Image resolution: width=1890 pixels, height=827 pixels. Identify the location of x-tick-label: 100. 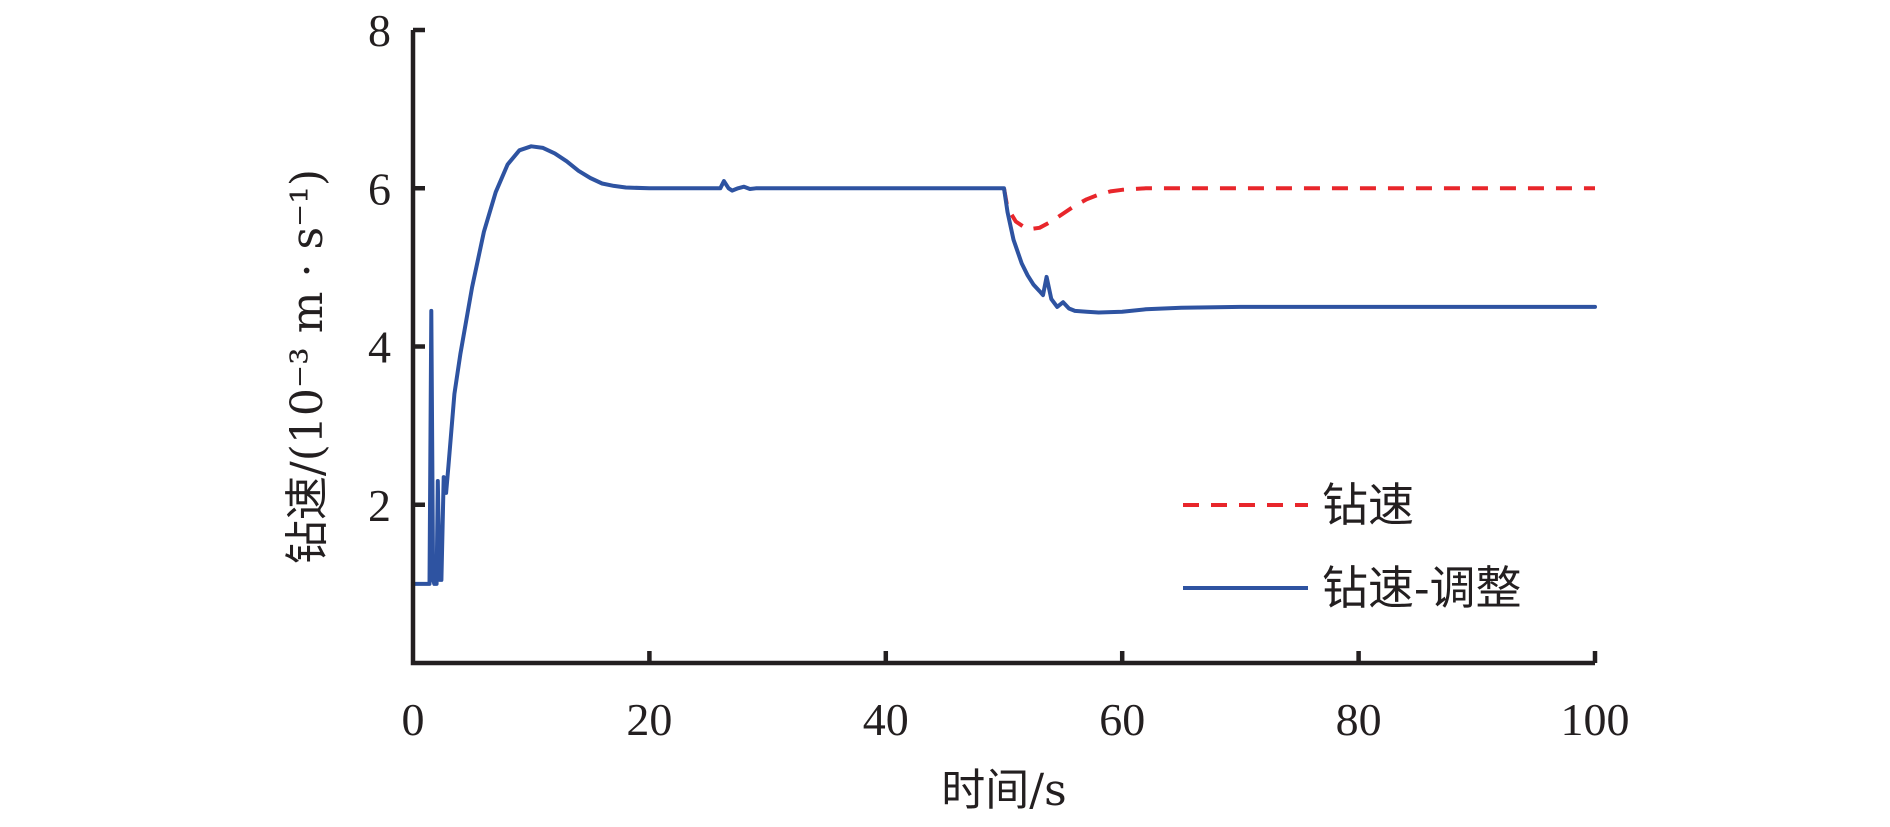
(1595, 719).